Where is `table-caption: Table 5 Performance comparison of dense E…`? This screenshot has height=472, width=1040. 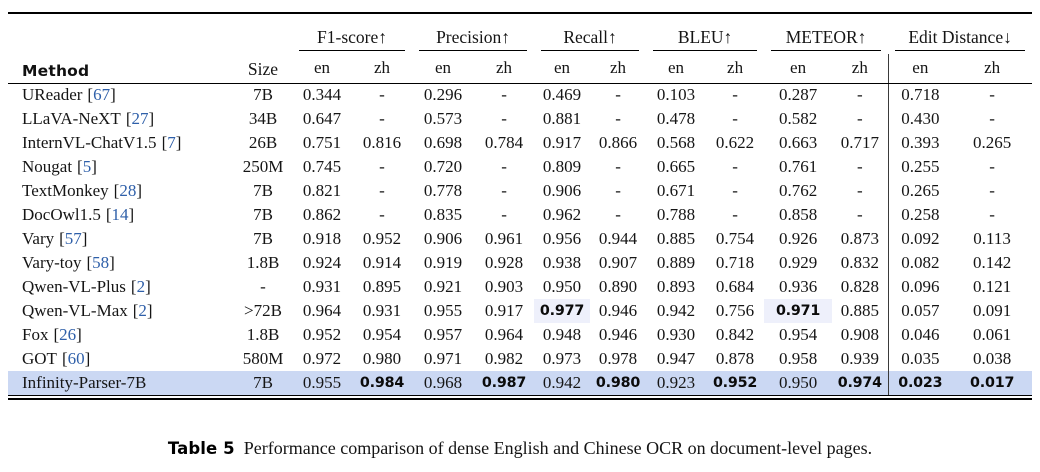
table-caption: Table 5 Performance comparison of dense E… is located at coordinates (520, 448).